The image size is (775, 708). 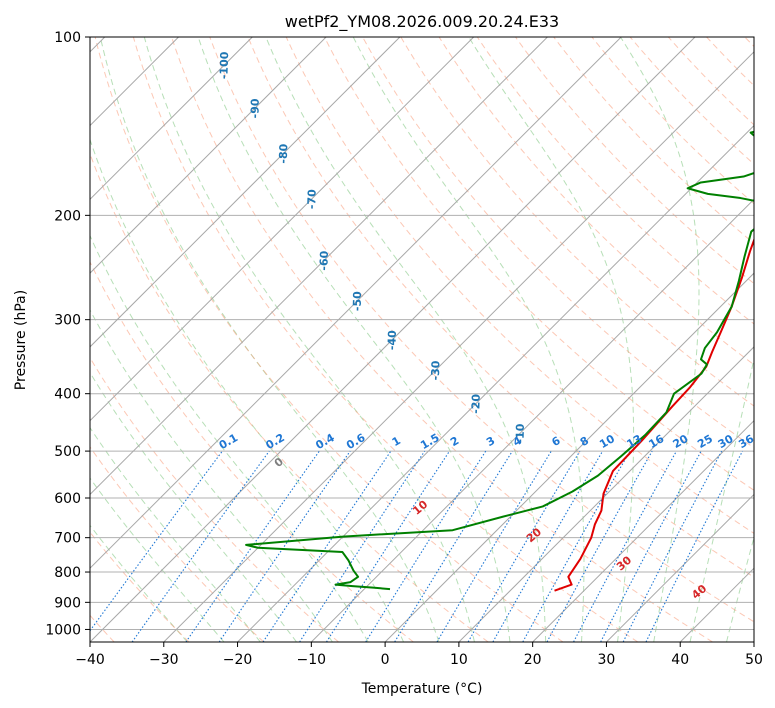 What do you see at coordinates (67, 321) in the screenshot?
I see `y-tick-label: 300` at bounding box center [67, 321].